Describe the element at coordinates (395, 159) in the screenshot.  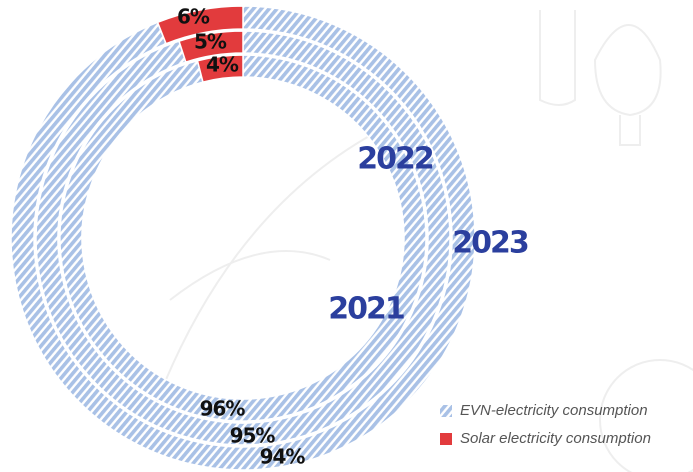
I see `ring-label: 2022` at that location.